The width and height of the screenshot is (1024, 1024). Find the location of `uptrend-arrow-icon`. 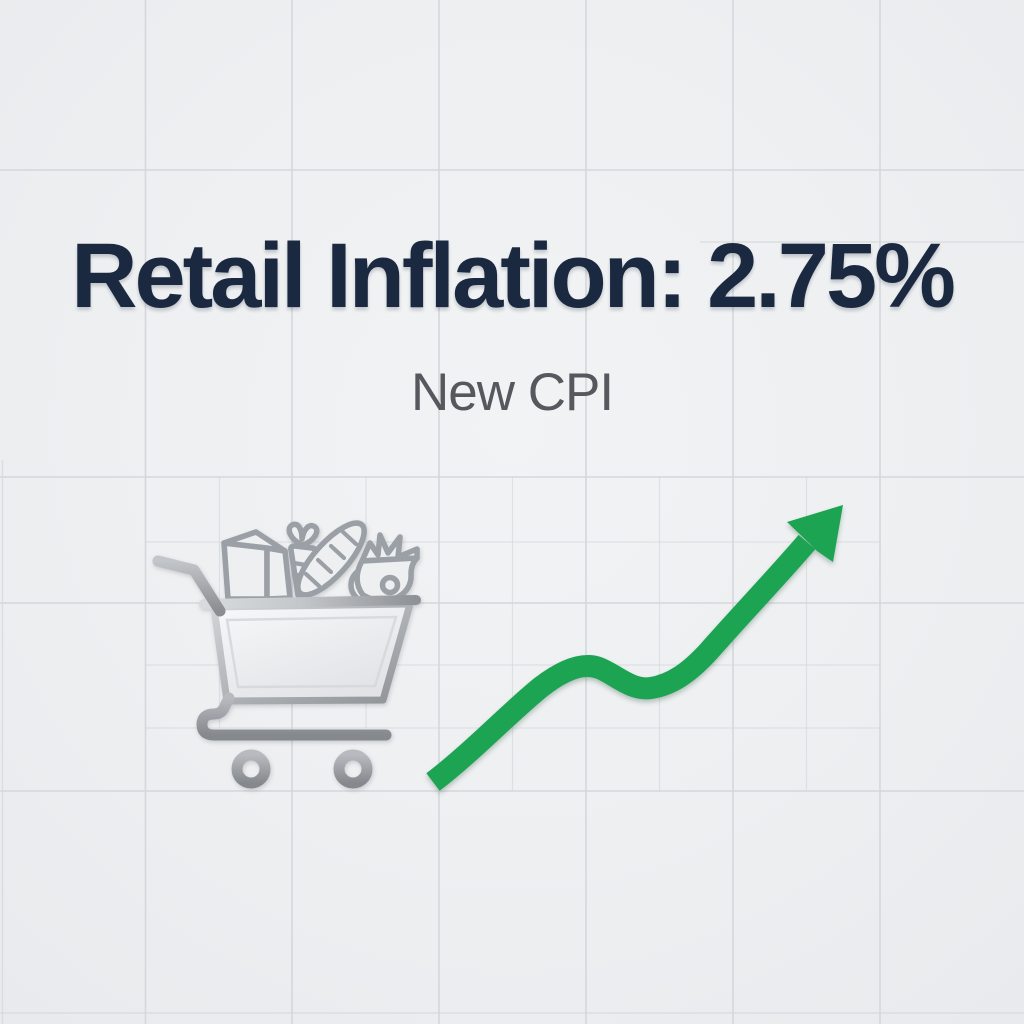

uptrend-arrow-icon is located at coordinates (634, 648).